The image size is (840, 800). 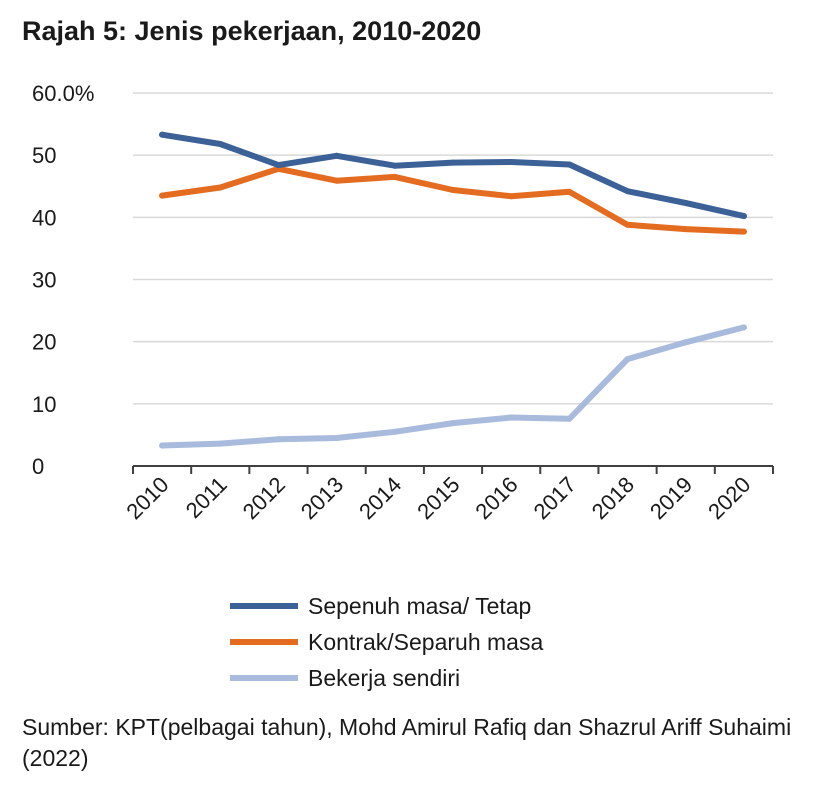 I want to click on legend-label: Kontrak/Separuh masa, so click(x=426, y=641).